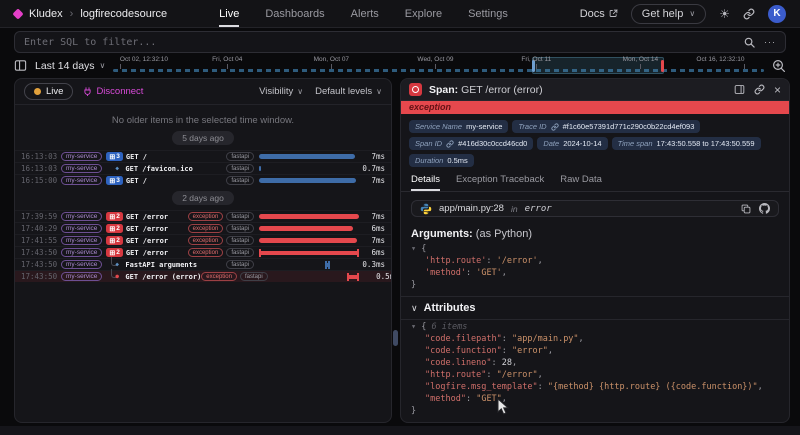 Image resolution: width=800 pixels, height=435 pixels. What do you see at coordinates (755, 208) in the screenshot?
I see `code-location-actions` at bounding box center [755, 208].